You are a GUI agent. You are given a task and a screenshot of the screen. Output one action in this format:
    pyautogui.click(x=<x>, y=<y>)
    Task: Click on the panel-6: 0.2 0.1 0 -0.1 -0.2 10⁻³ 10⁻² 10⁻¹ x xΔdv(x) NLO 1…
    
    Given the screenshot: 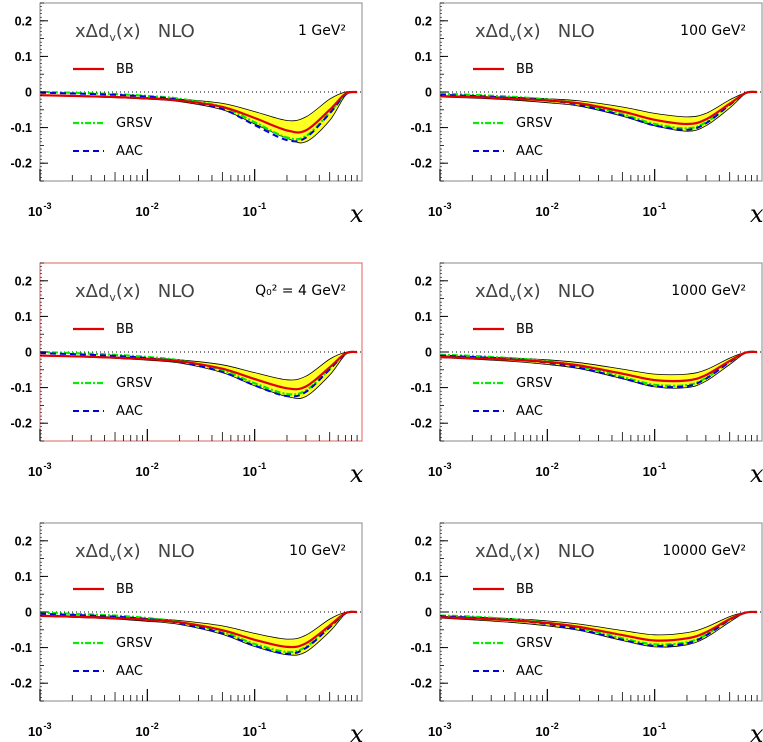 What is the action you would take?
    pyautogui.click(x=586, y=632)
    